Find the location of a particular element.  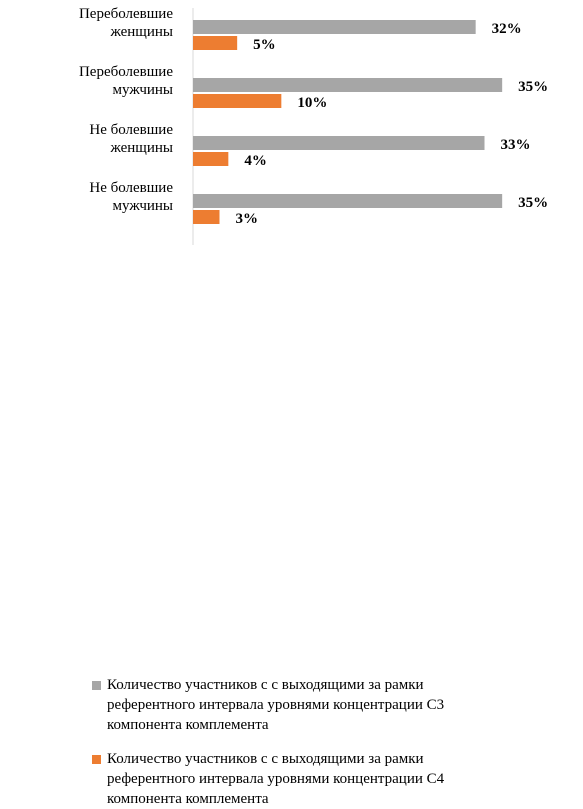

data-label-series-1-category-2: 35% is located at coordinates (533, 87).